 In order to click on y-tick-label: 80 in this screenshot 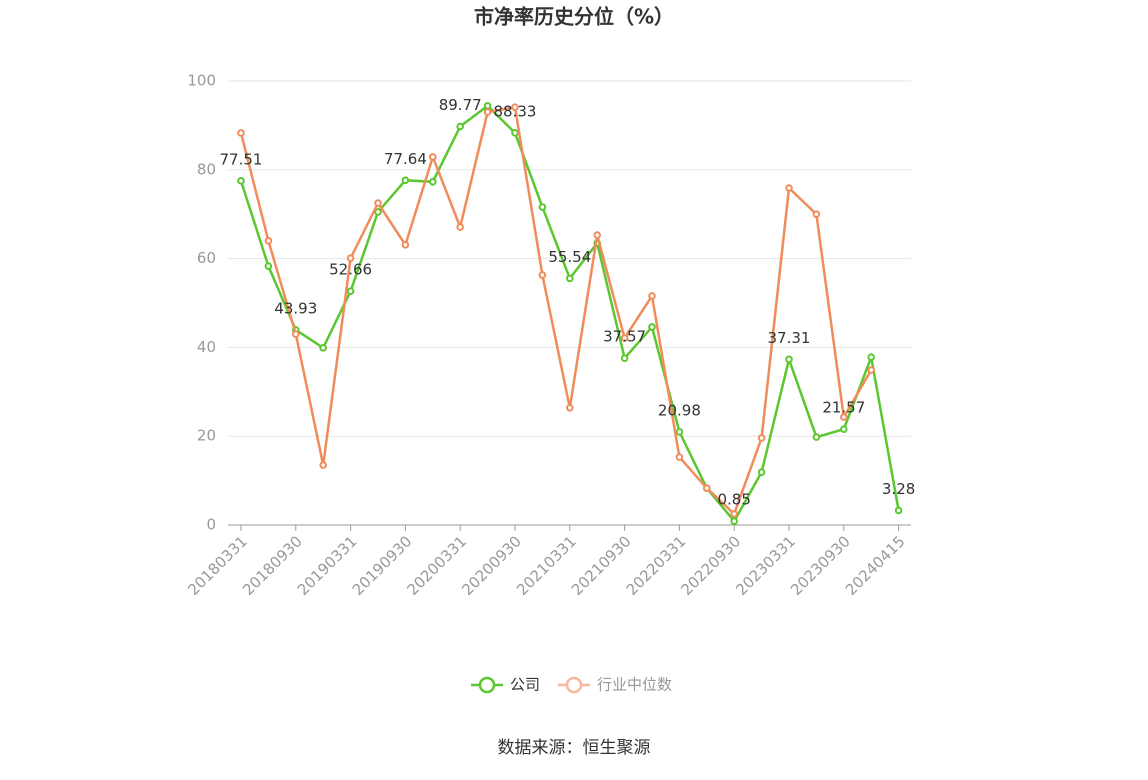, I will do `click(206, 169)`.